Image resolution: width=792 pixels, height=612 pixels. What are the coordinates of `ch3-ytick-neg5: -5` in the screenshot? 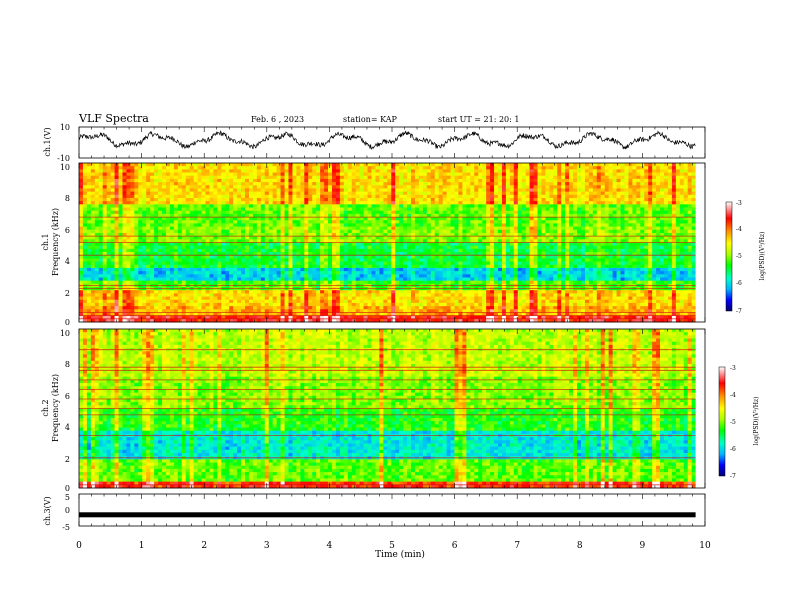 It's located at (66, 527).